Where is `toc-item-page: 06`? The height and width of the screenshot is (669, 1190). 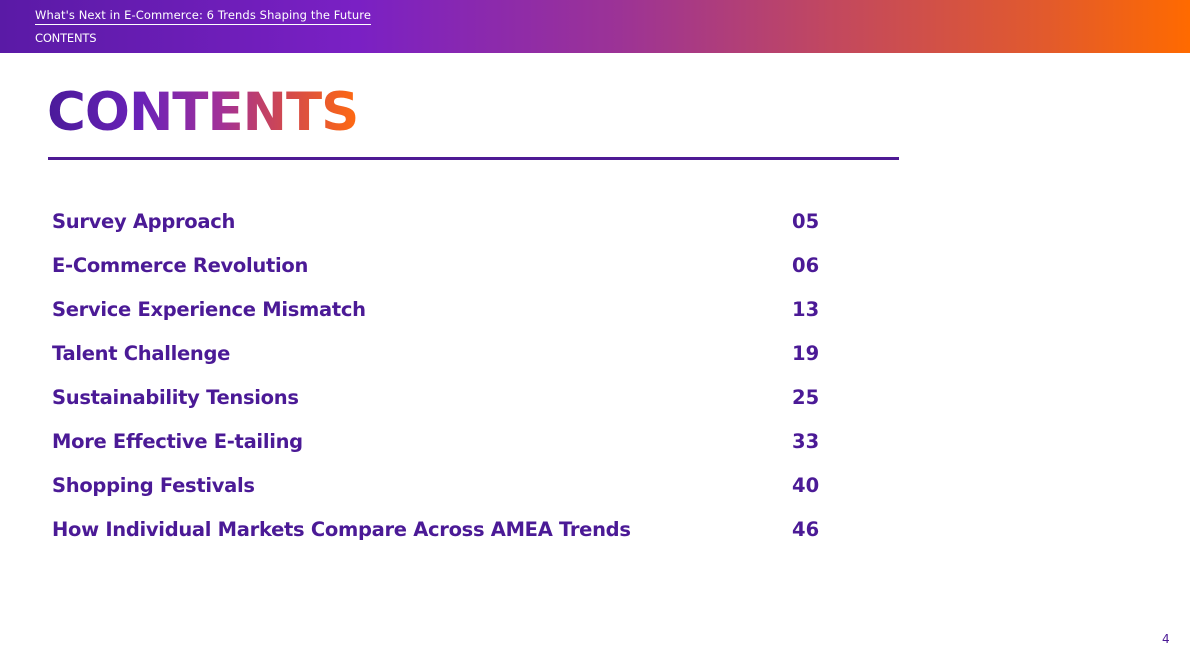 toc-item-page: 06 is located at coordinates (806, 265).